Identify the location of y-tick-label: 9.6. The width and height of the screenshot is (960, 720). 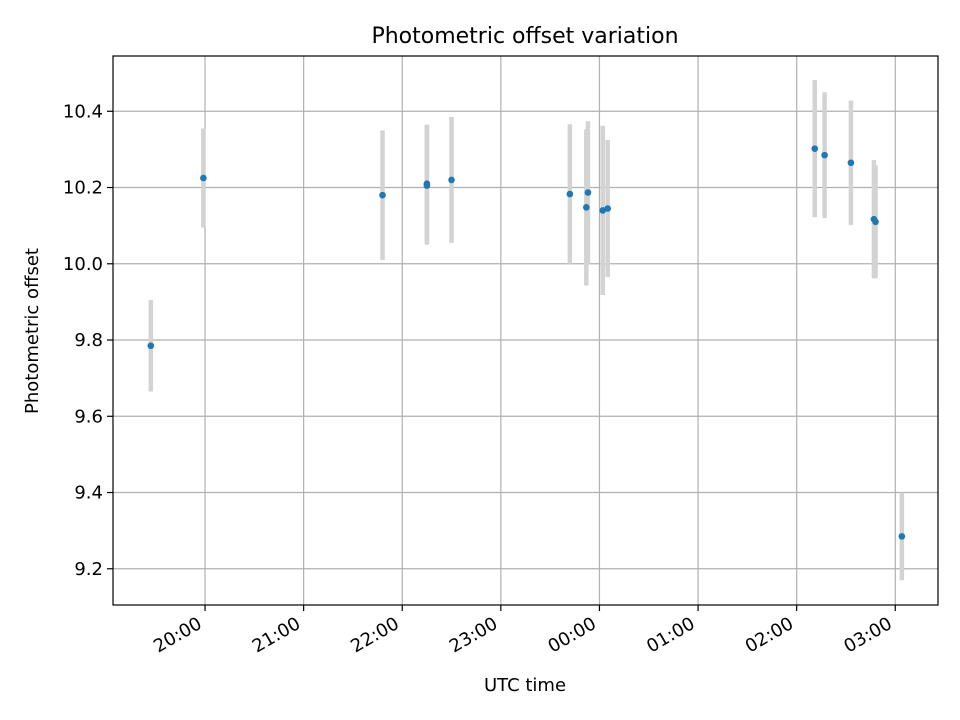
(88, 416).